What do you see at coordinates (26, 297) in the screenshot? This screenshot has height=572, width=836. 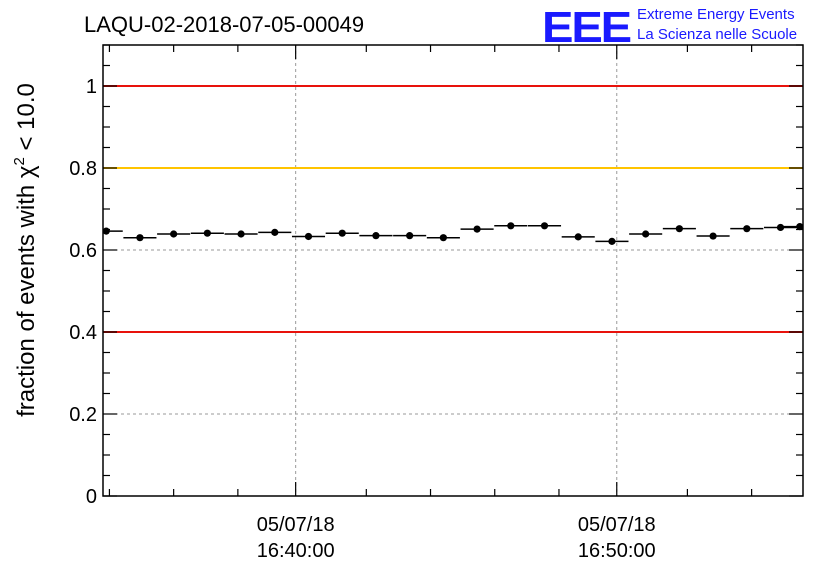 I see `y-axis-label-main: fraction of events with` at bounding box center [26, 297].